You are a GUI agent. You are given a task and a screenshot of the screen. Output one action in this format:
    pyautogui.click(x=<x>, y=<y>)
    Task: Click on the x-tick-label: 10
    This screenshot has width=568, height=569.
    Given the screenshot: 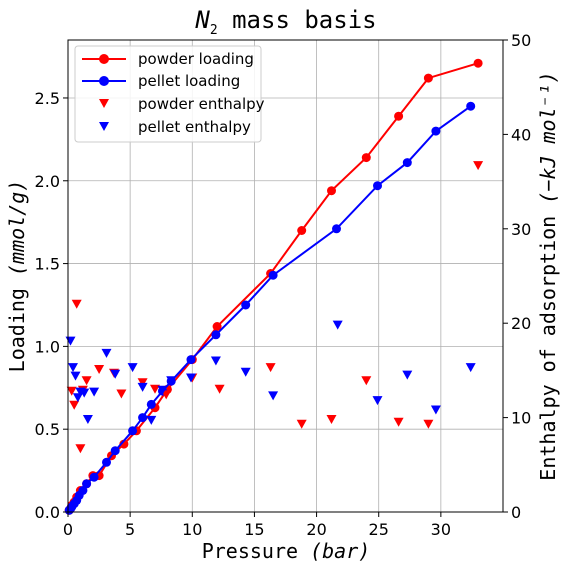 What is the action you would take?
    pyautogui.click(x=192, y=529)
    